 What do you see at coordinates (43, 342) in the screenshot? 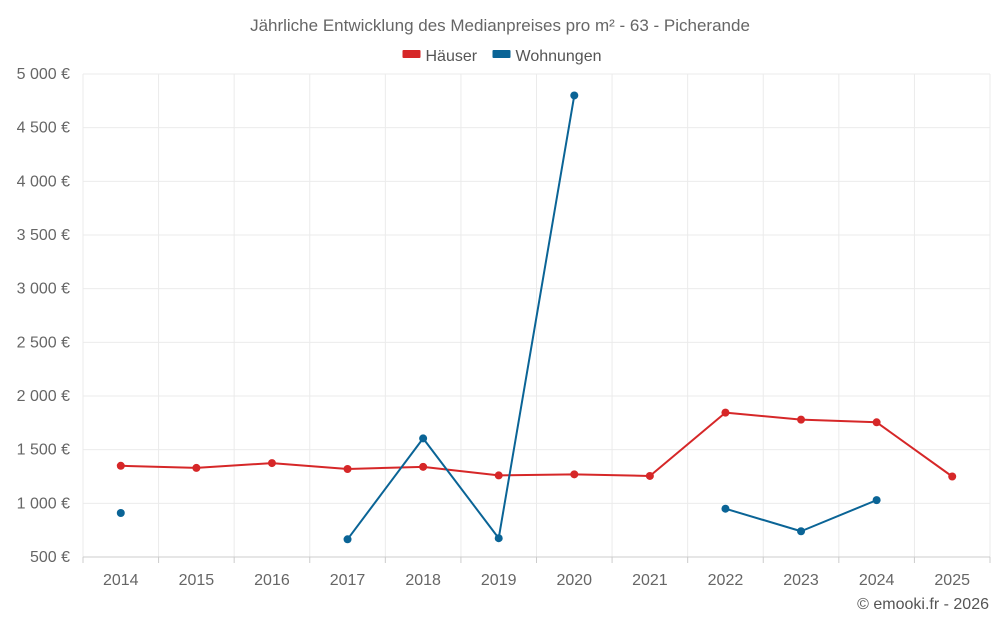
I see `y-tick-label: 2 500 €` at bounding box center [43, 342].